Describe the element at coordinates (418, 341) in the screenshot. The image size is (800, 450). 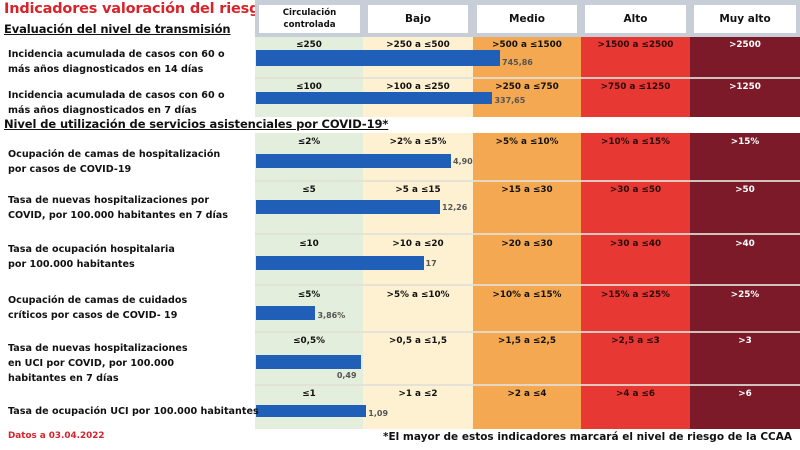
I see `threshold-cell: >0,5 a ≤1,5` at that location.